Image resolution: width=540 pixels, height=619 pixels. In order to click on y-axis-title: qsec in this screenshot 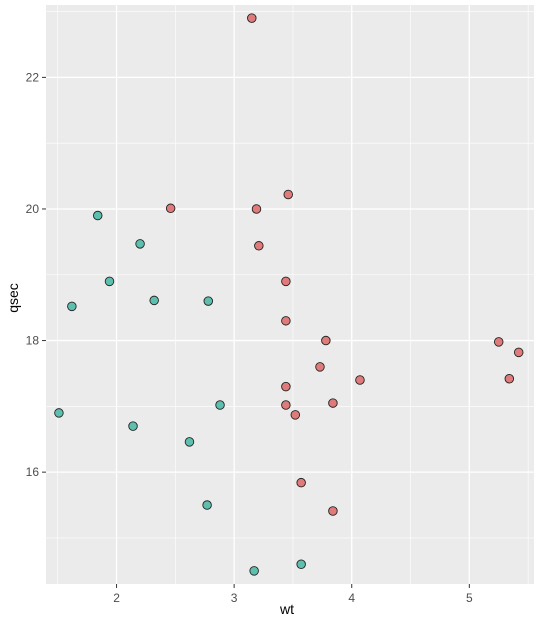, I will do `click(13, 298)`.